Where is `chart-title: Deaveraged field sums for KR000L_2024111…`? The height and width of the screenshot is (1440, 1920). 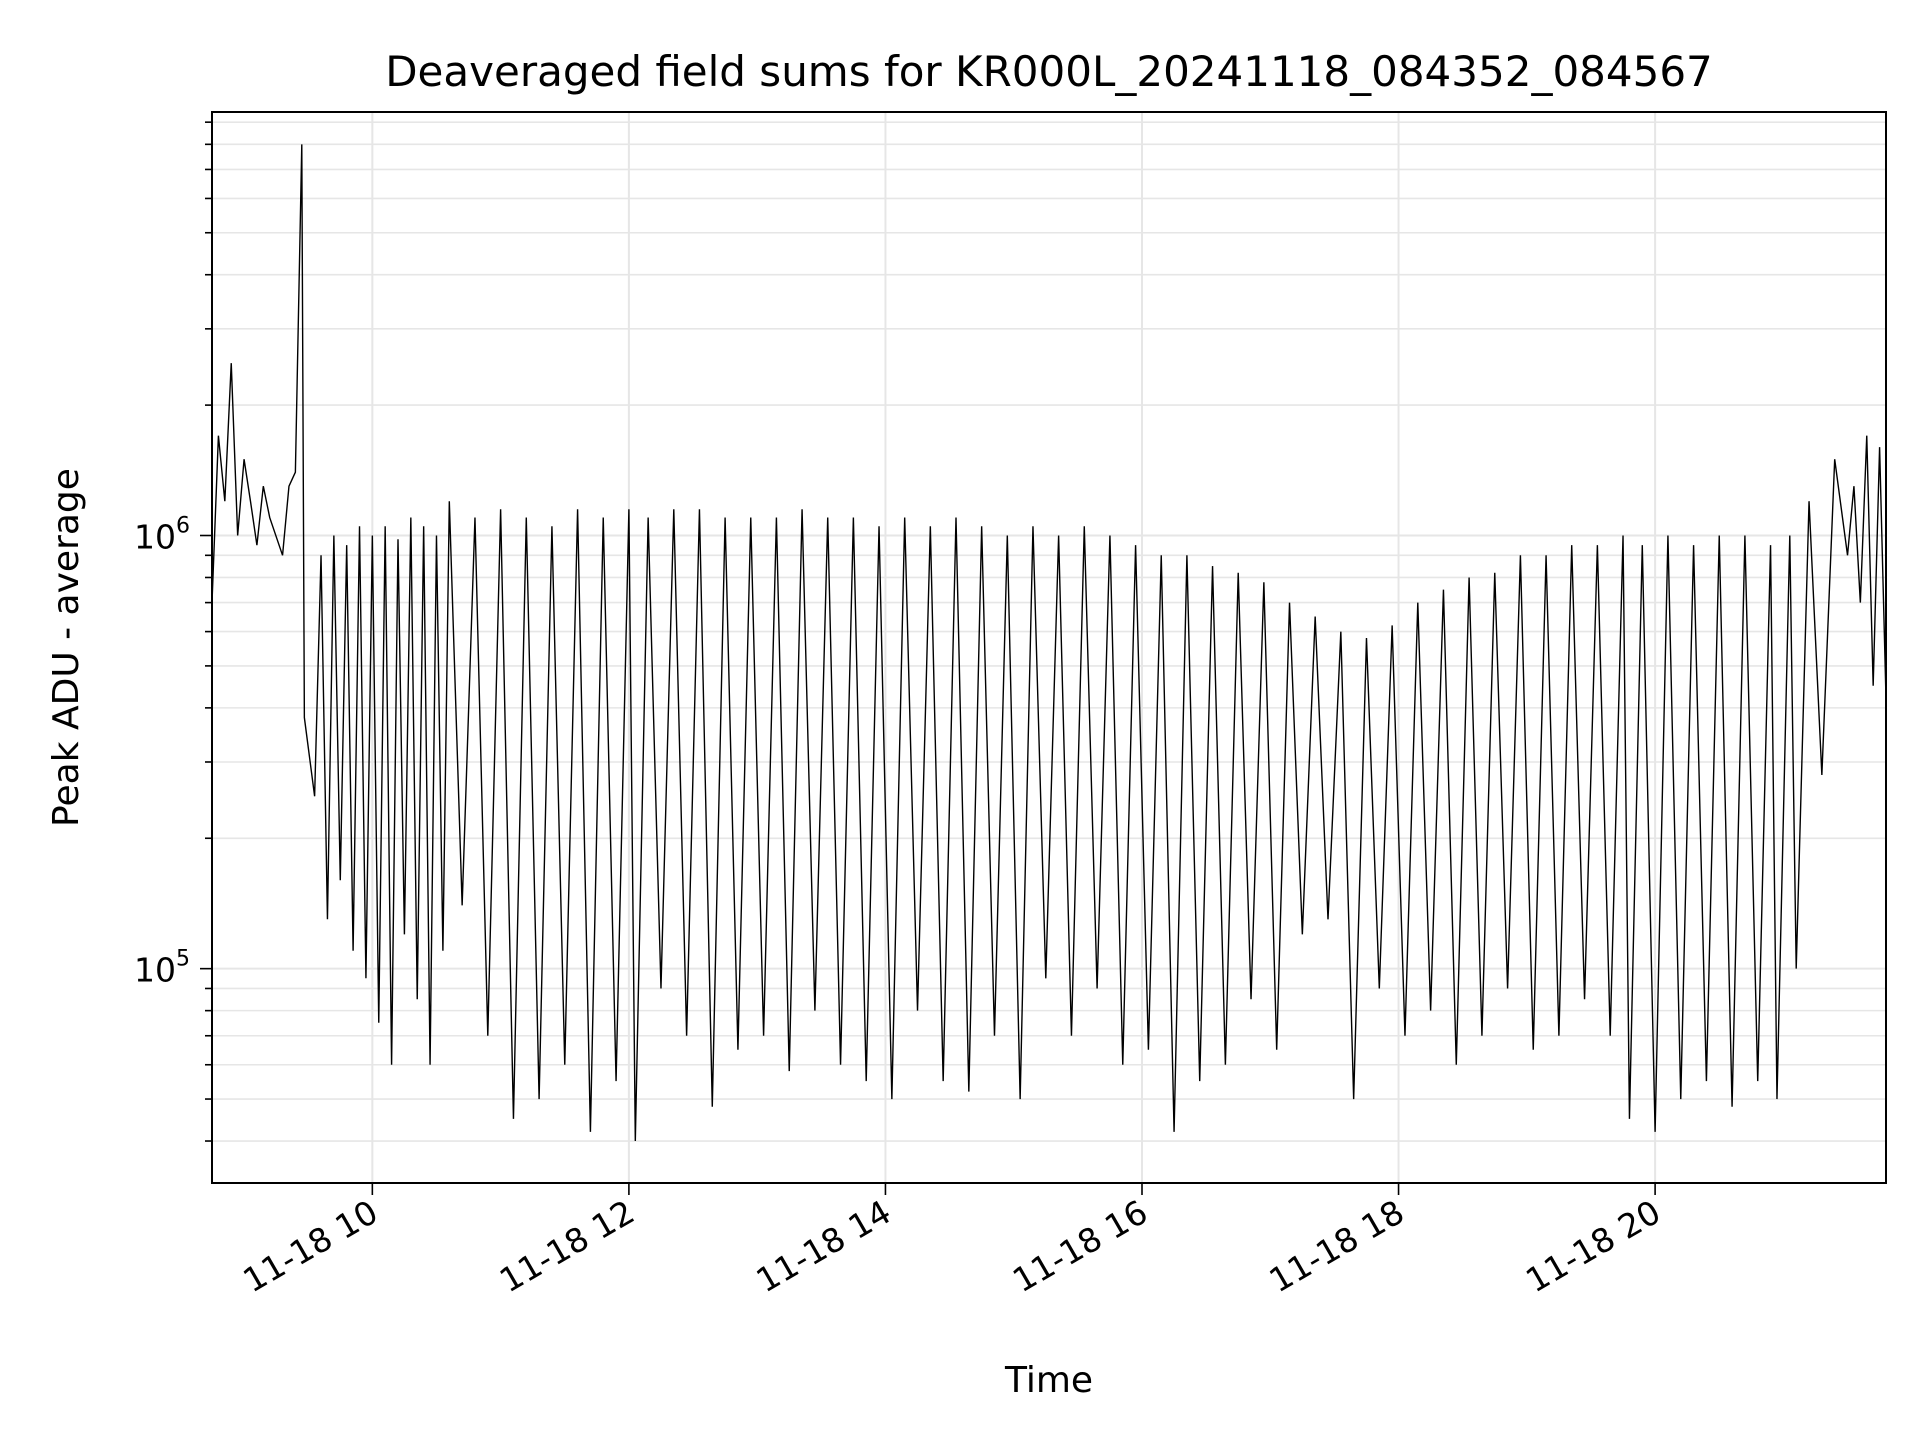 chart-title: Deaveraged field sums for KR000L_2024111… is located at coordinates (1049, 71).